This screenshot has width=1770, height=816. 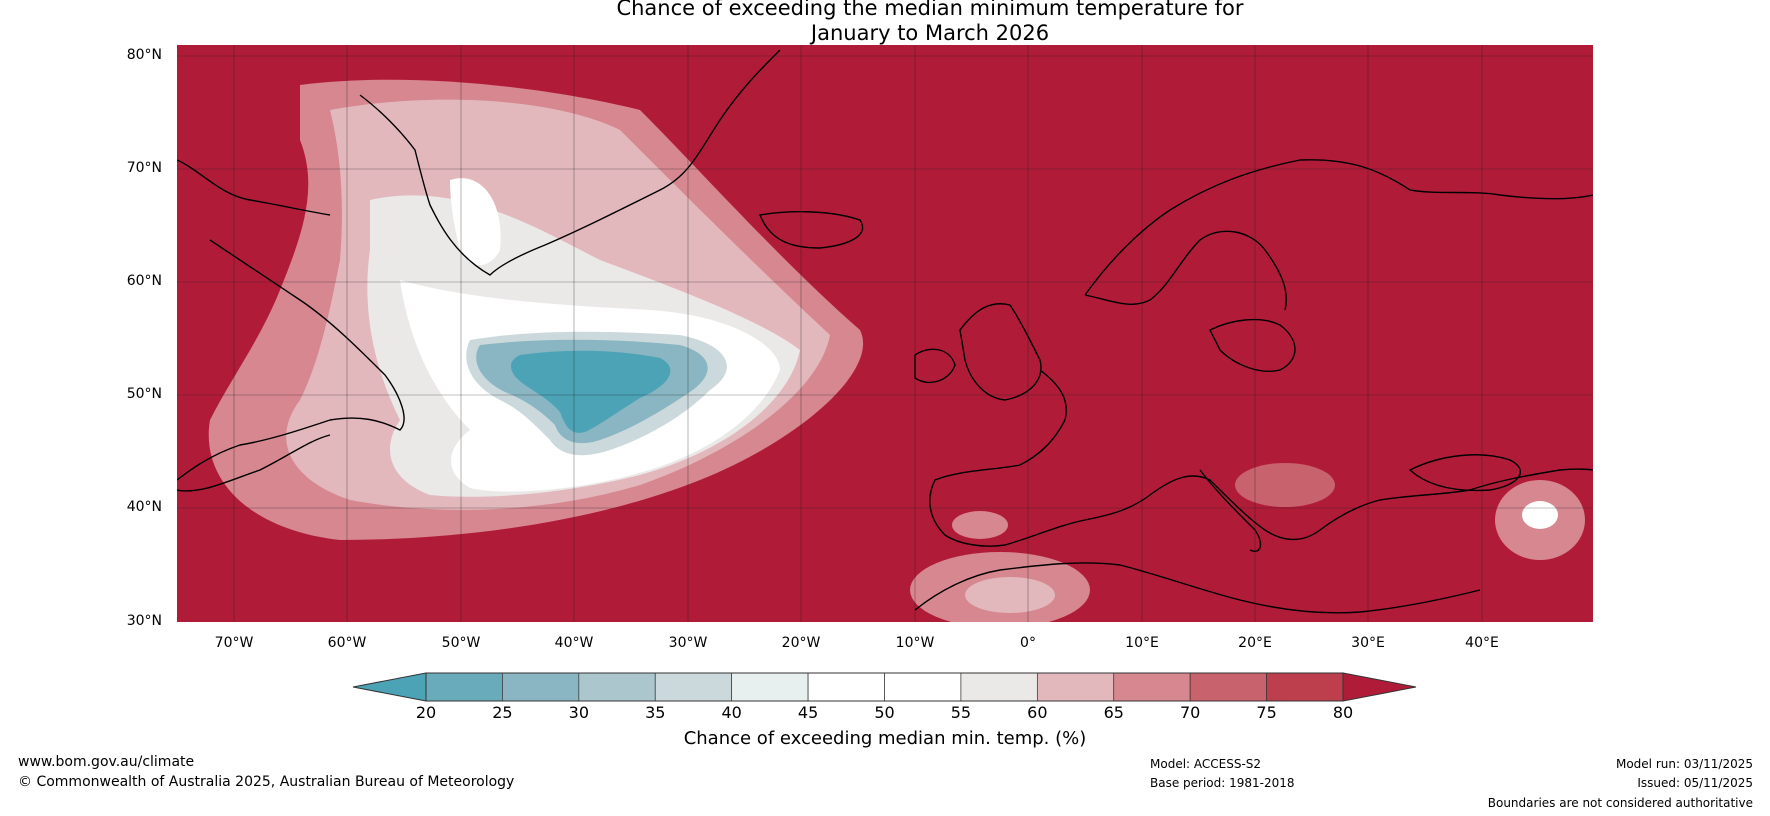 What do you see at coordinates (1190, 712) in the screenshot?
I see `colorbar-tick-70: 70` at bounding box center [1190, 712].